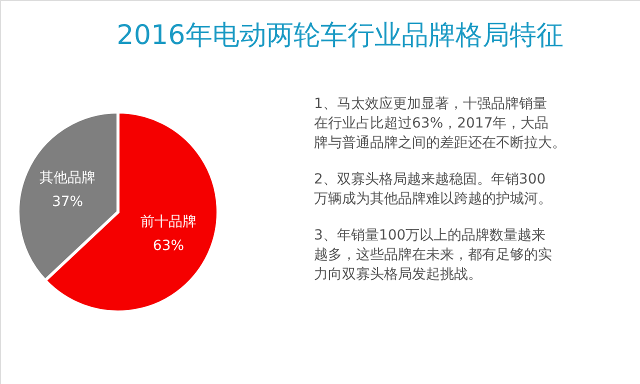 This screenshot has height=384, width=640. I want to click on text: 3、年销量100万以上的品牌数量越来越多，这些品牌在未来，都有足够的实力向双寡头格局发起挑战。, so click(433, 255).